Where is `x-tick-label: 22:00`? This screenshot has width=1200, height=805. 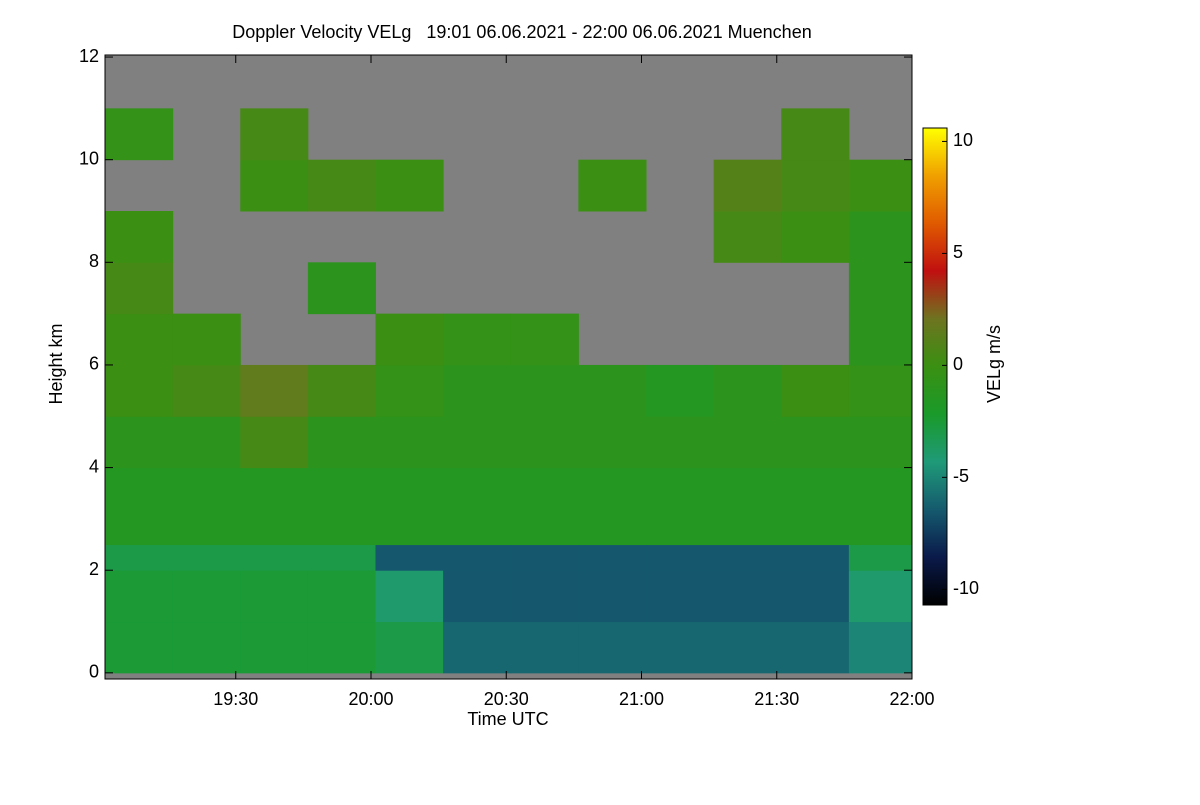 x-tick-label: 22:00 is located at coordinates (911, 699).